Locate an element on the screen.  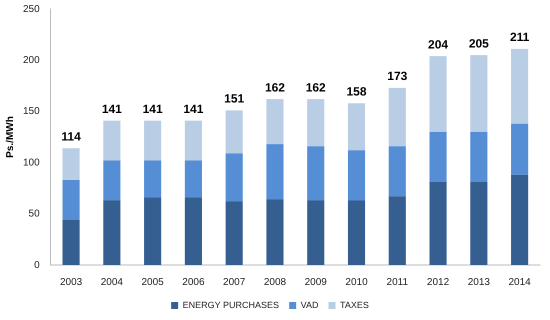
y-axis-title: Ps./MWh is located at coordinates (10, 137).